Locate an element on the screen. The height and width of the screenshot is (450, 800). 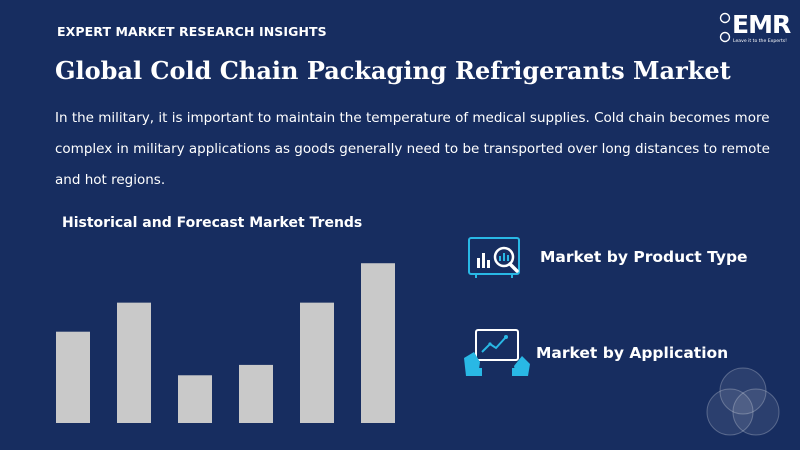
logo-text: EMR is located at coordinates (761, 24).